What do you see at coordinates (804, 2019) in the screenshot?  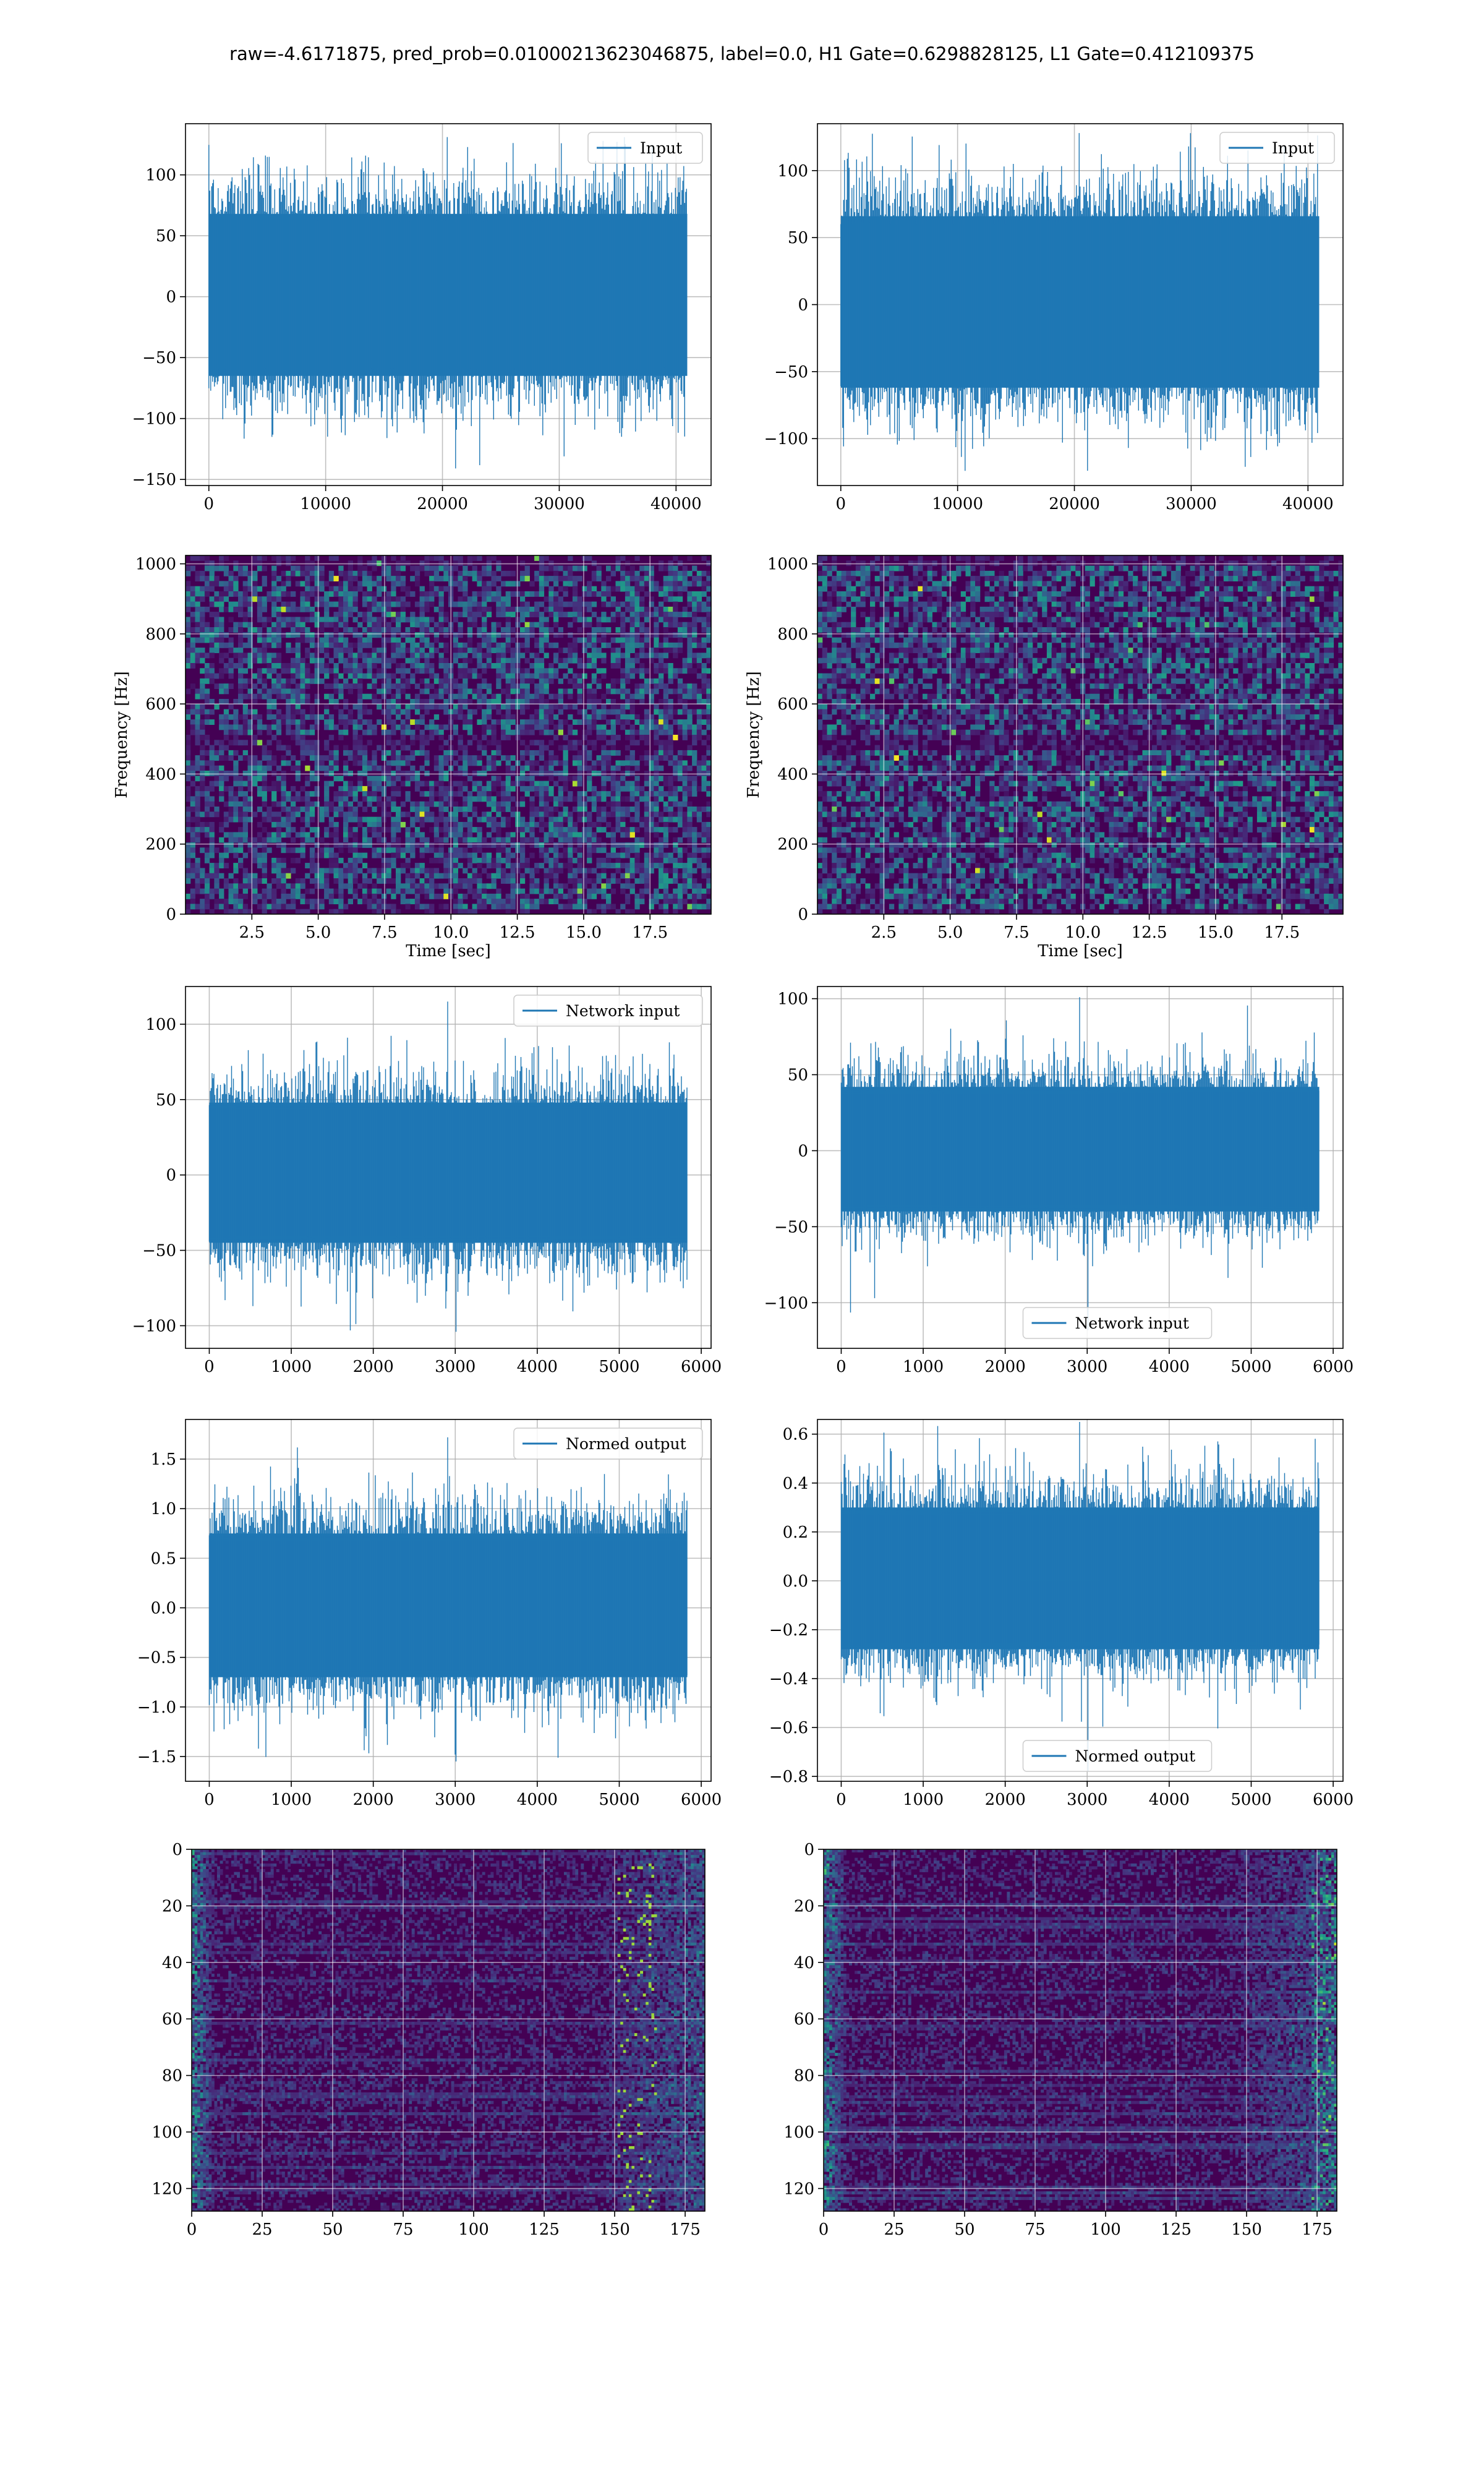 I see `y-tick-label: 60` at bounding box center [804, 2019].